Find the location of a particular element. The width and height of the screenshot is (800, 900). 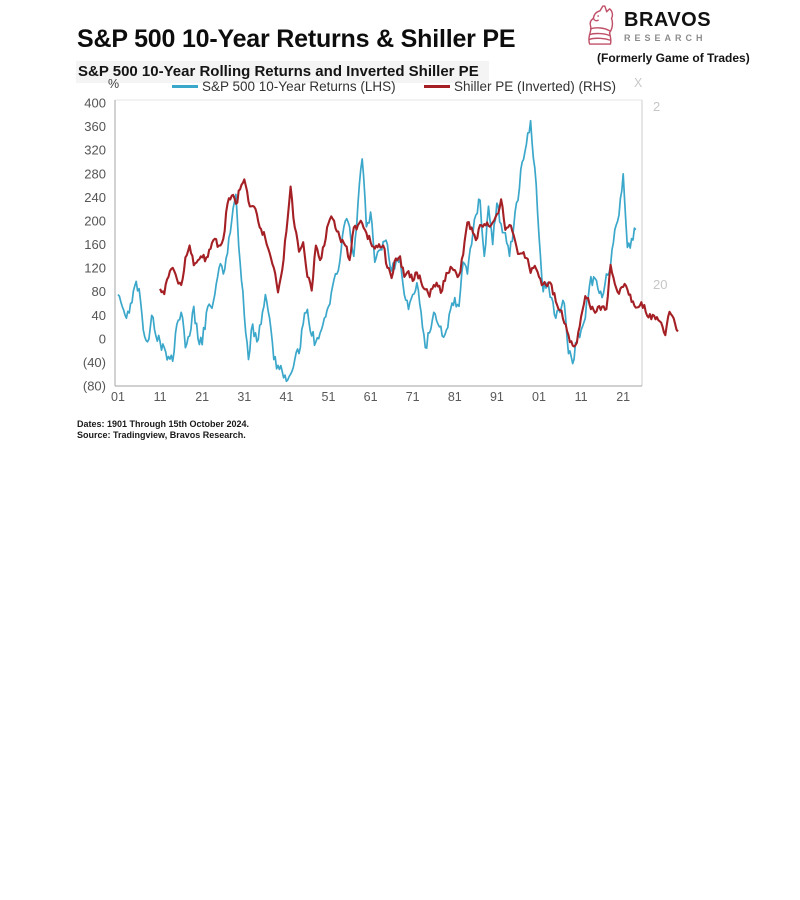

svg-text: 51 is located at coordinates (329, 397).